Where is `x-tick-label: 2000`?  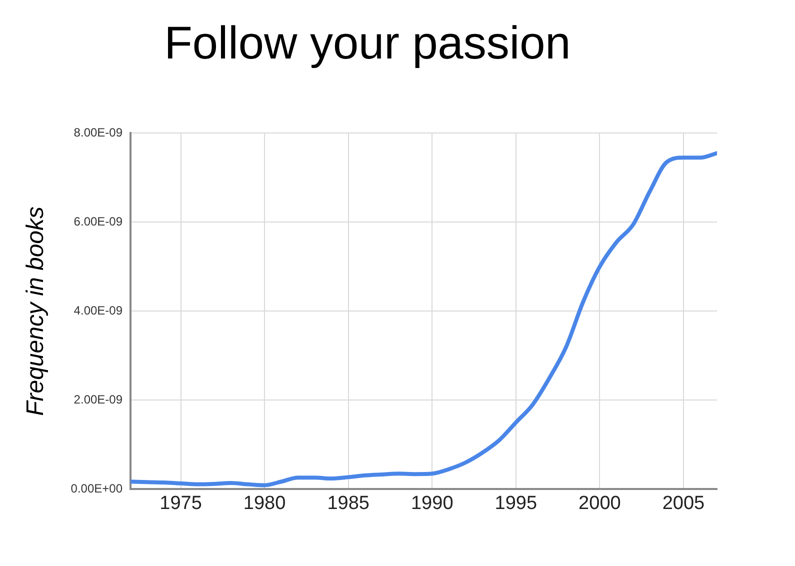 x-tick-label: 2000 is located at coordinates (599, 503).